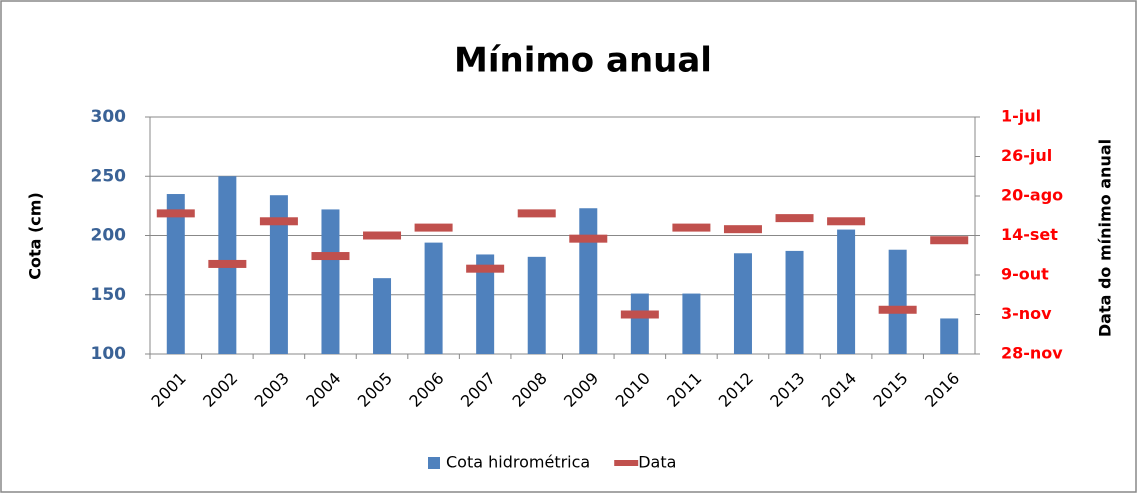 The image size is (1137, 493). I want to click on y2-tick-label: 9-out, so click(1025, 274).